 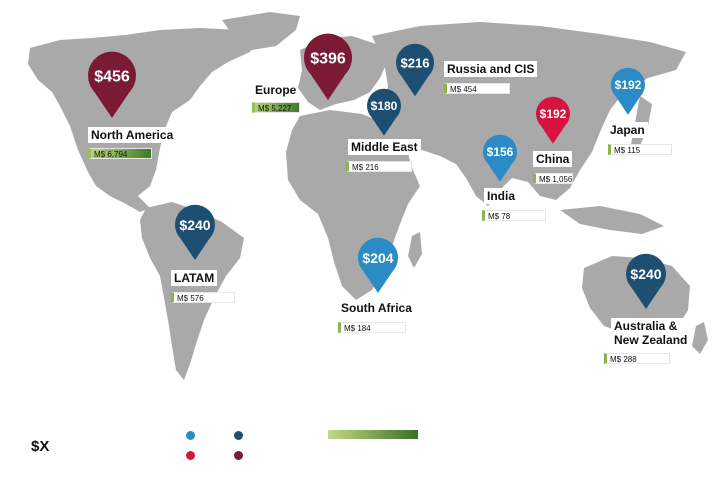 I want to click on land-greenland, so click(x=261, y=31).